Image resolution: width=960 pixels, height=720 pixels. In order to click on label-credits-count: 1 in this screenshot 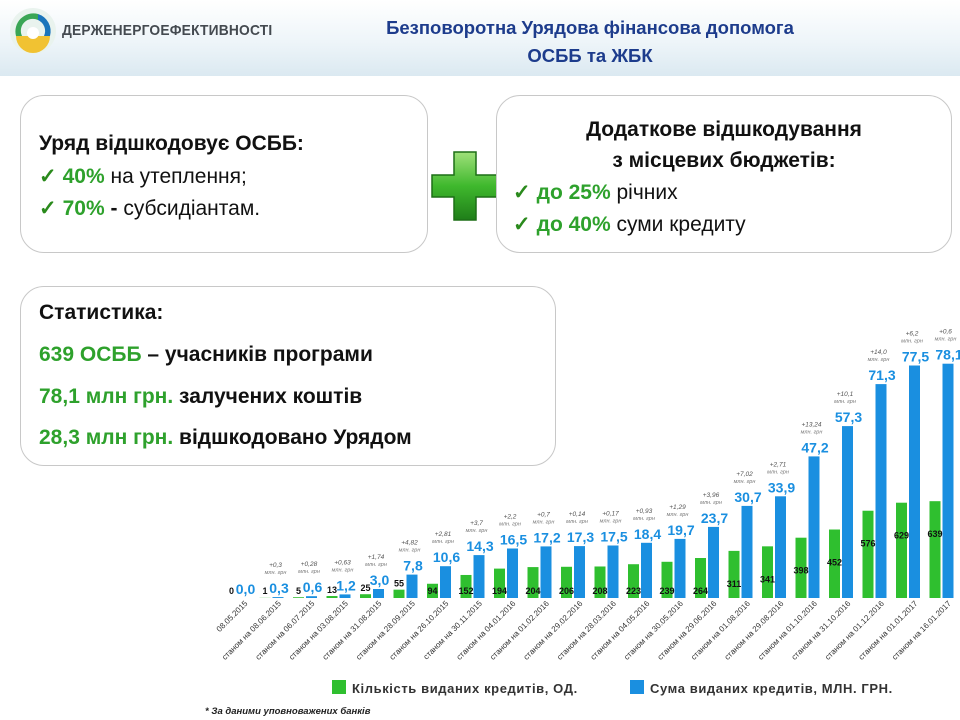, I will do `click(264, 591)`.